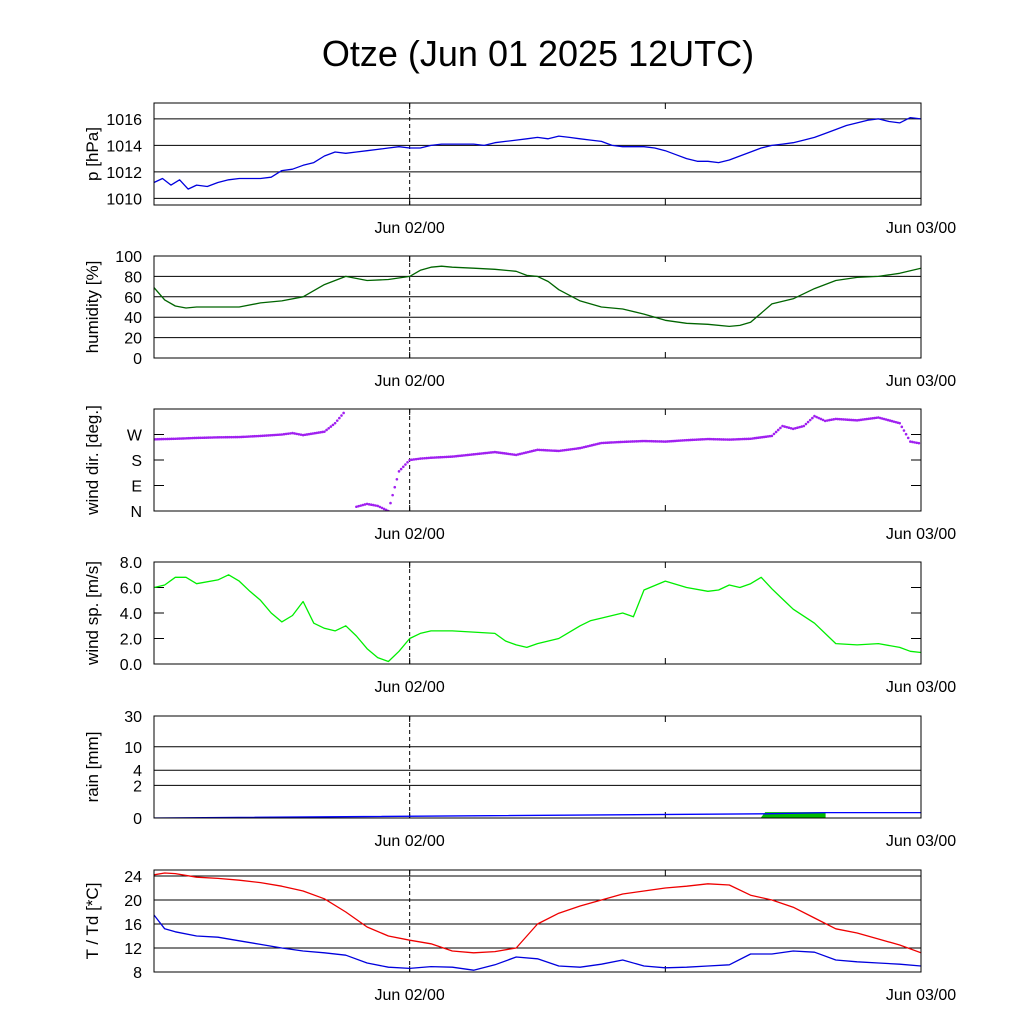 The image size is (1024, 1024). Describe the element at coordinates (92, 921) in the screenshot. I see `temperature-ylabel: T / Td [*C]` at that location.